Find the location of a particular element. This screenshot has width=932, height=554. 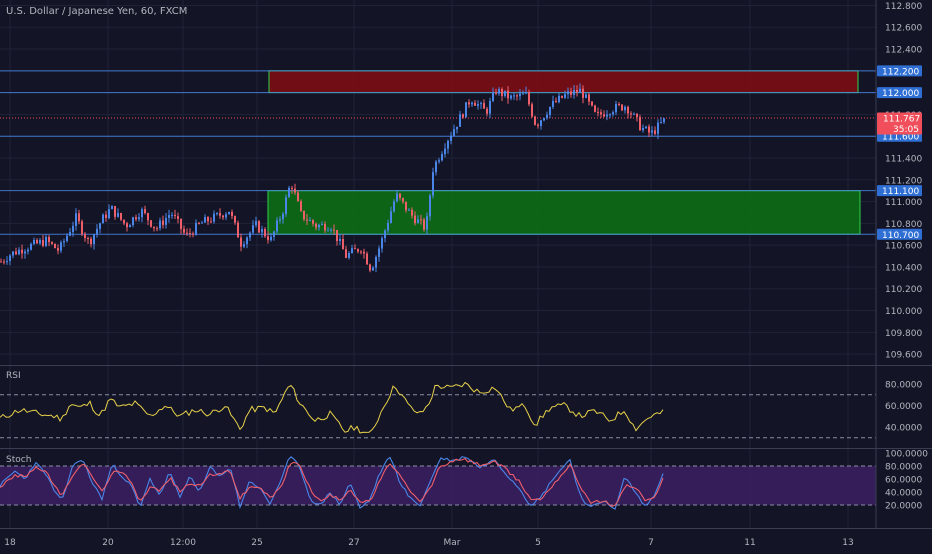

price-tick-label: 109.800 is located at coordinates (903, 334).